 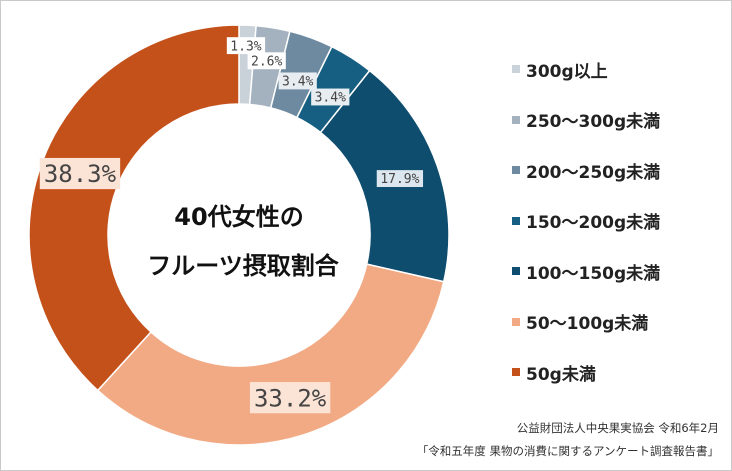 I want to click on legend-item: 200～250g未満, so click(x=586, y=170).